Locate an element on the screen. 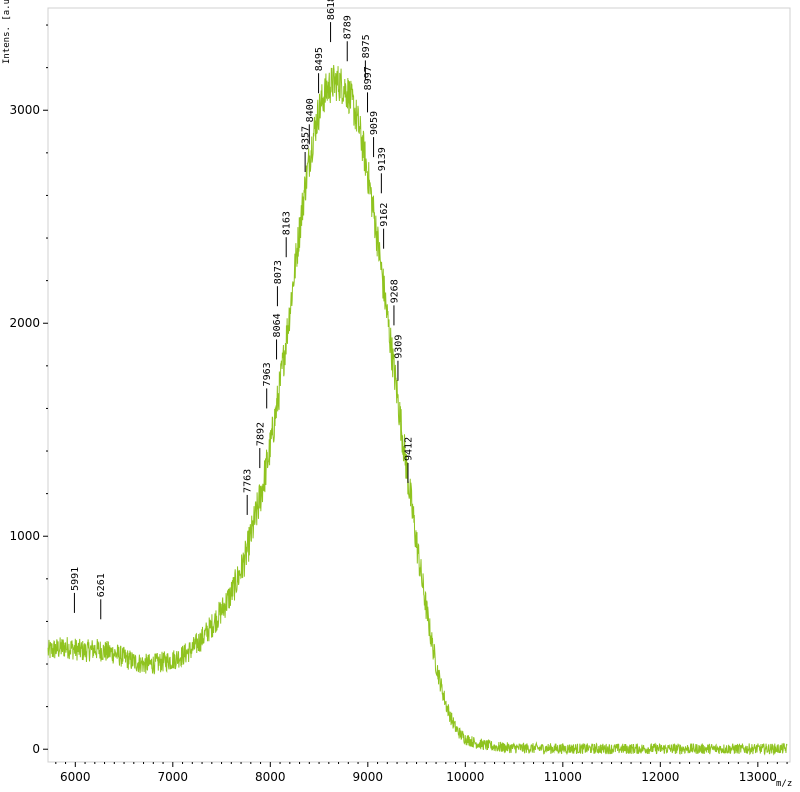 Image resolution: width=800 pixels, height=792 pixels. peak-label: 8163 is located at coordinates (287, 223).